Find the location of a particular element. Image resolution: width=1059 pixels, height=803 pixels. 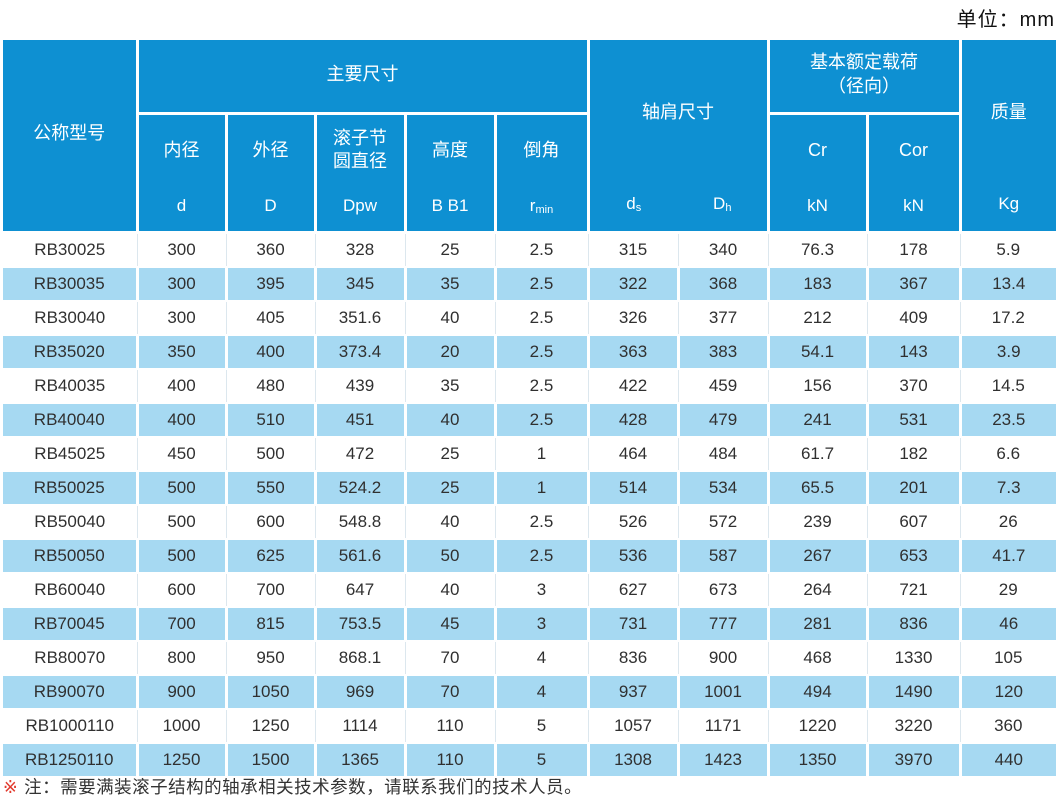

value-cell: 777 is located at coordinates (722, 623).